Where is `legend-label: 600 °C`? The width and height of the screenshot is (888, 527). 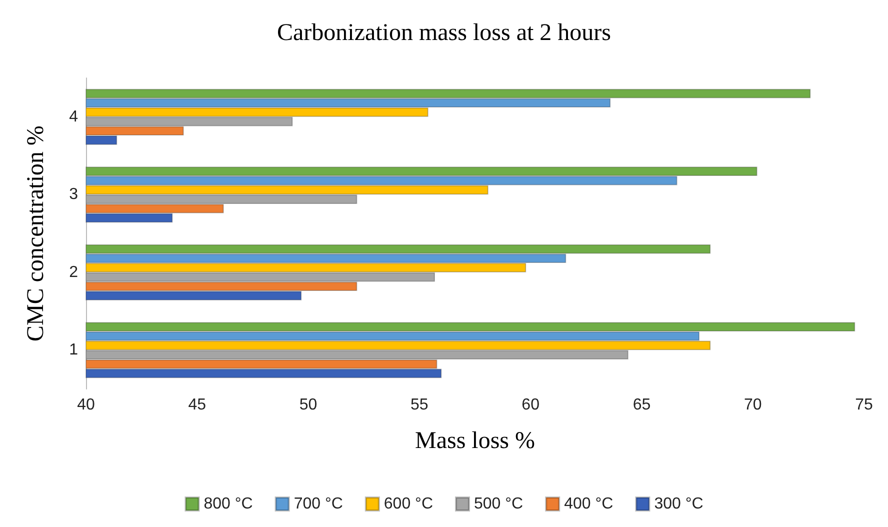
legend-label: 600 °C is located at coordinates (408, 504).